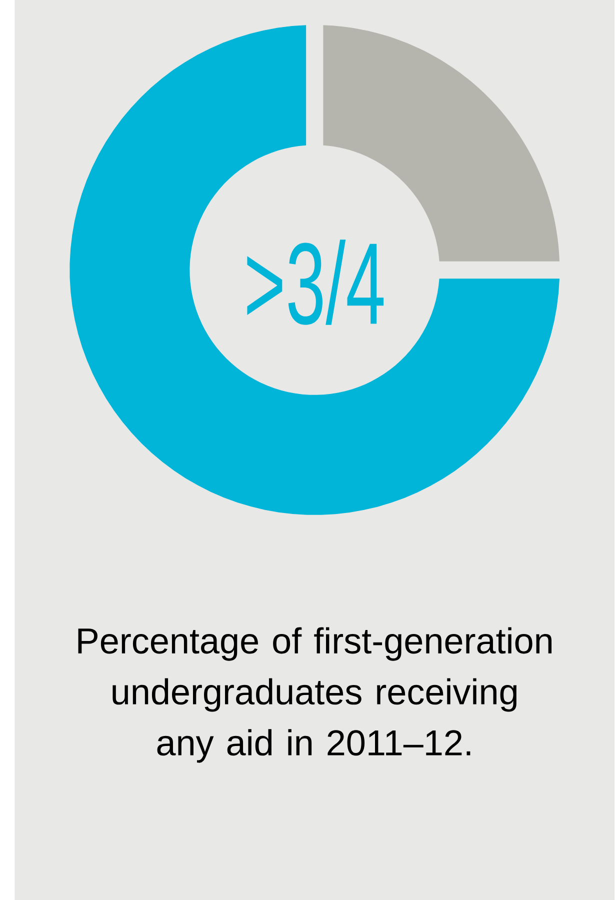  I want to click on text: Percentage of first-generation undergraduates receiving any aid in 2011–12., so click(315, 695).